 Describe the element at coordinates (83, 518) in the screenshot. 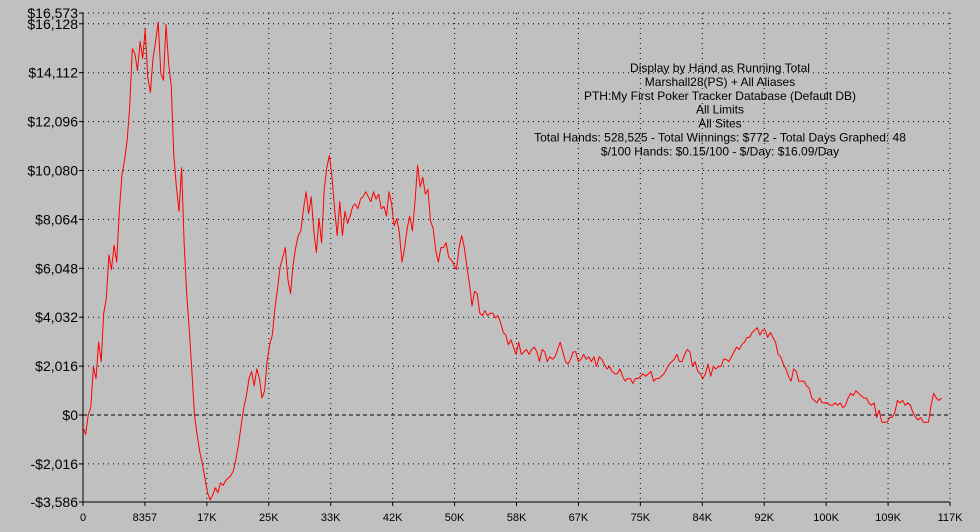

I see `x-tick-label: 0` at that location.